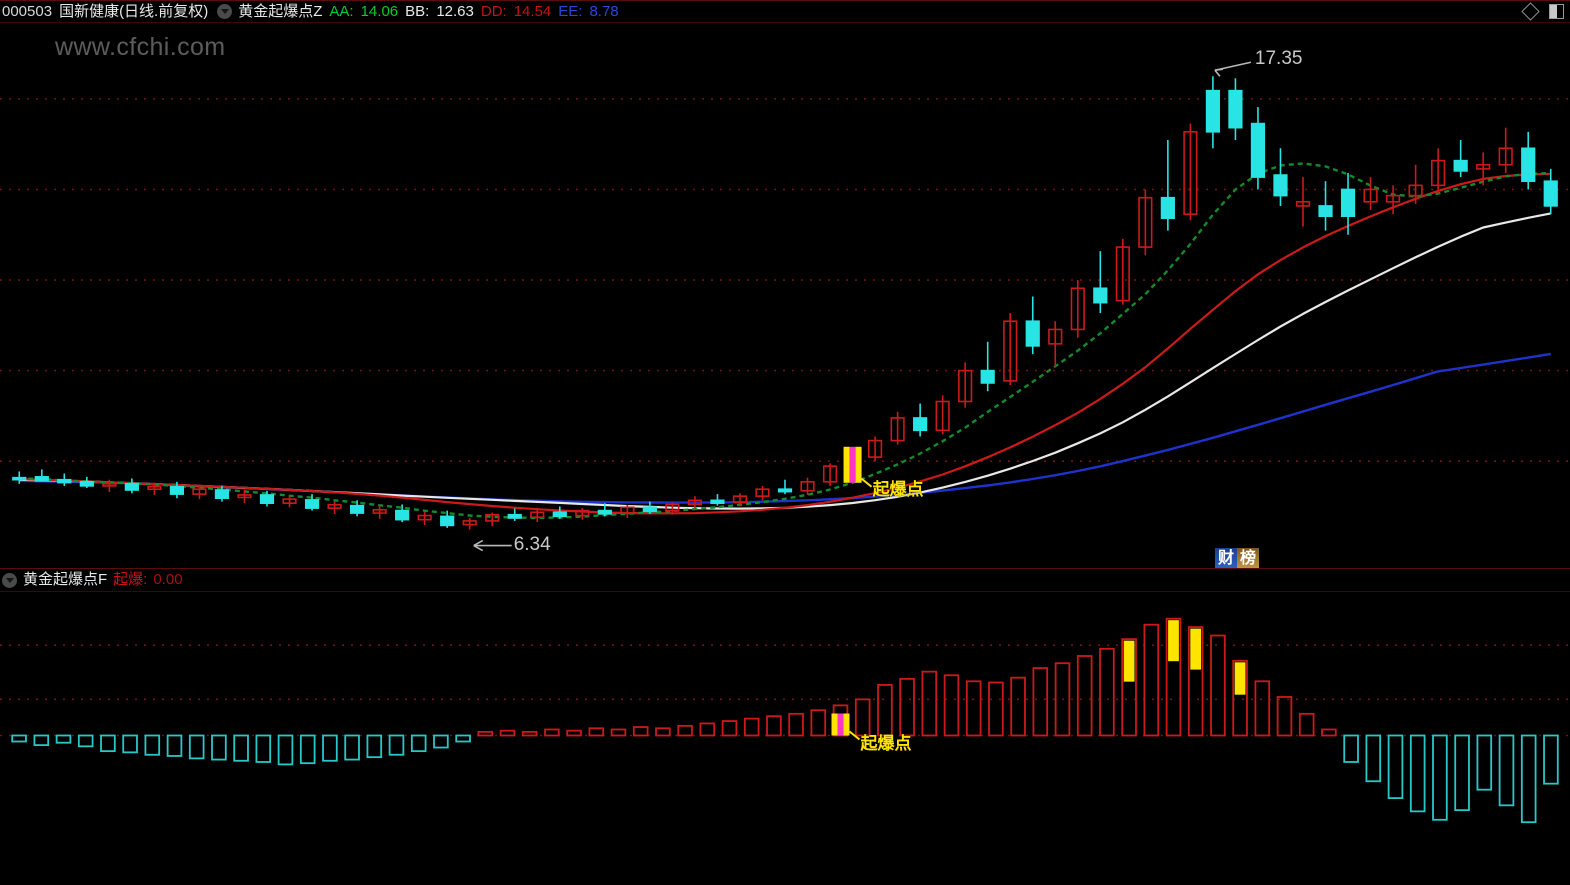  Describe the element at coordinates (341, 11) in the screenshot. I see `legend-aa-label: AA:` at that location.